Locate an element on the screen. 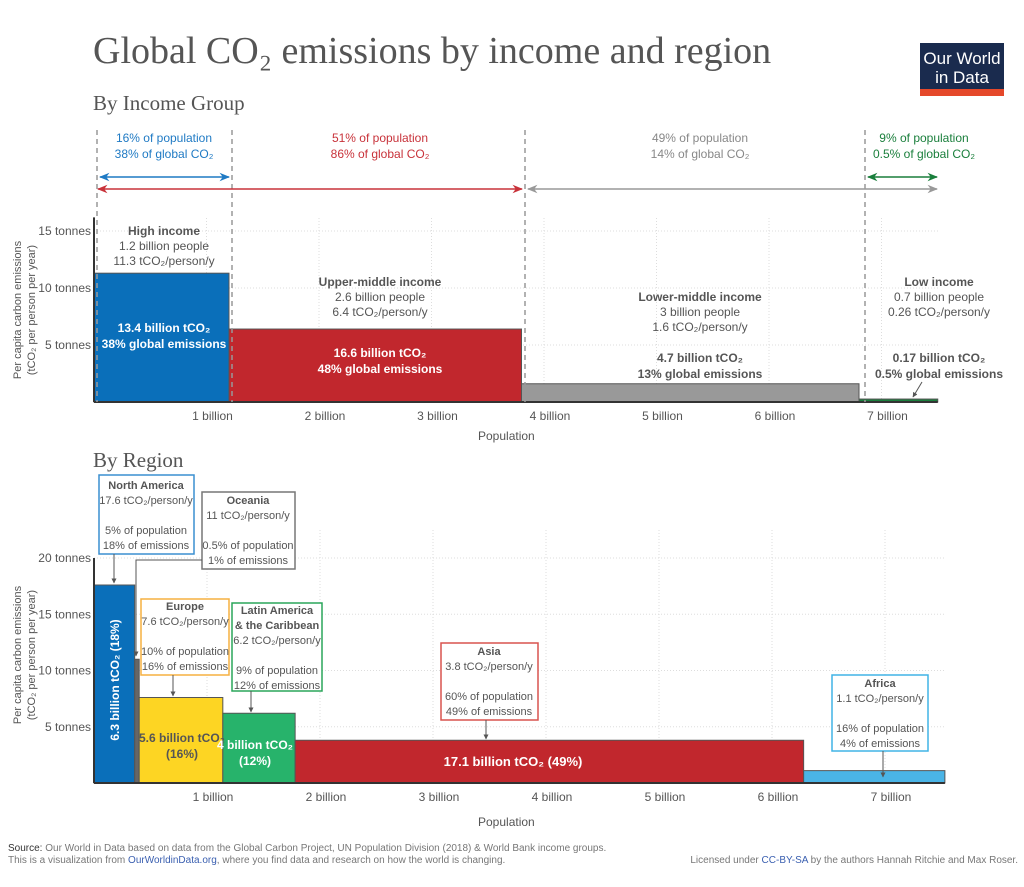 The image size is (1024, 887). income-bars is located at coordinates (516, 337).